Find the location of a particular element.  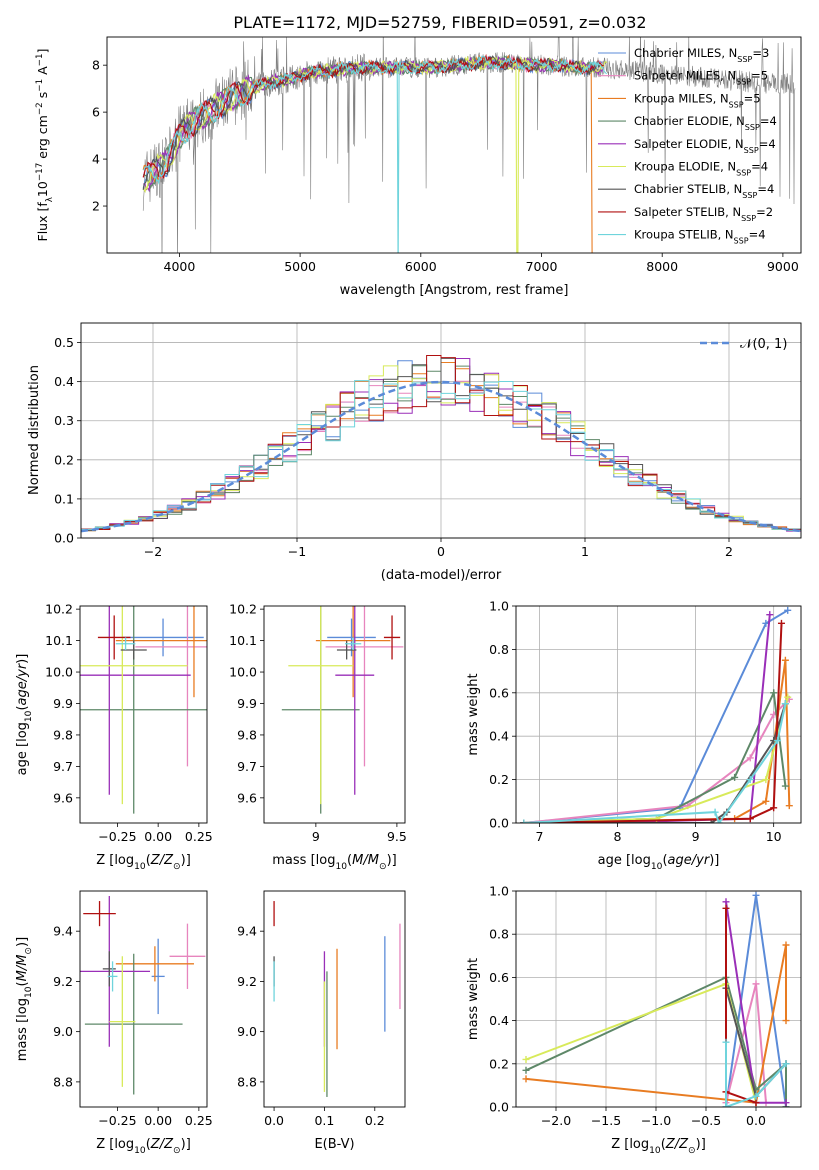

x-axis-label: E(B-V) is located at coordinates (334, 1144).